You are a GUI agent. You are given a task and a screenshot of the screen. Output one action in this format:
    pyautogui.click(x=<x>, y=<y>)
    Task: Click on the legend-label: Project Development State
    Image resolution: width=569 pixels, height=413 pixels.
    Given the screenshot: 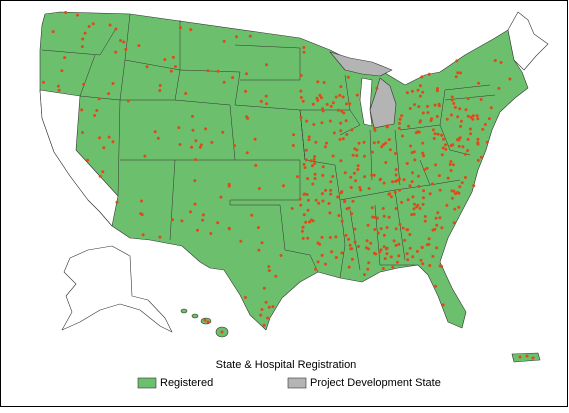 What is the action you would take?
    pyautogui.click(x=375, y=383)
    